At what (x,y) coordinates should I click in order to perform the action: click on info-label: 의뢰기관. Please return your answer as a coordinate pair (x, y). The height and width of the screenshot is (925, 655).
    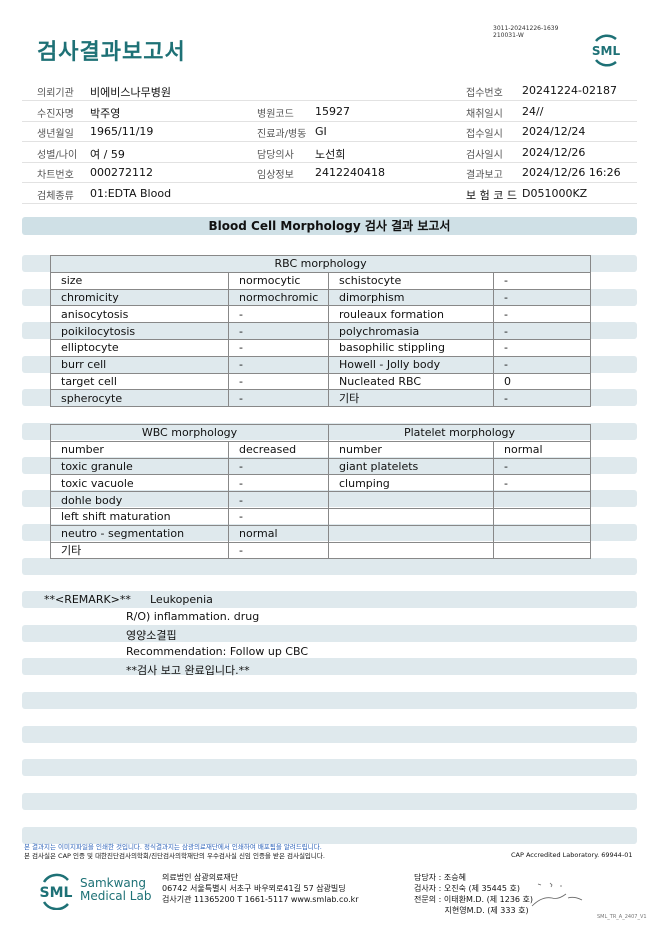
    Looking at the image, I should click on (55, 93).